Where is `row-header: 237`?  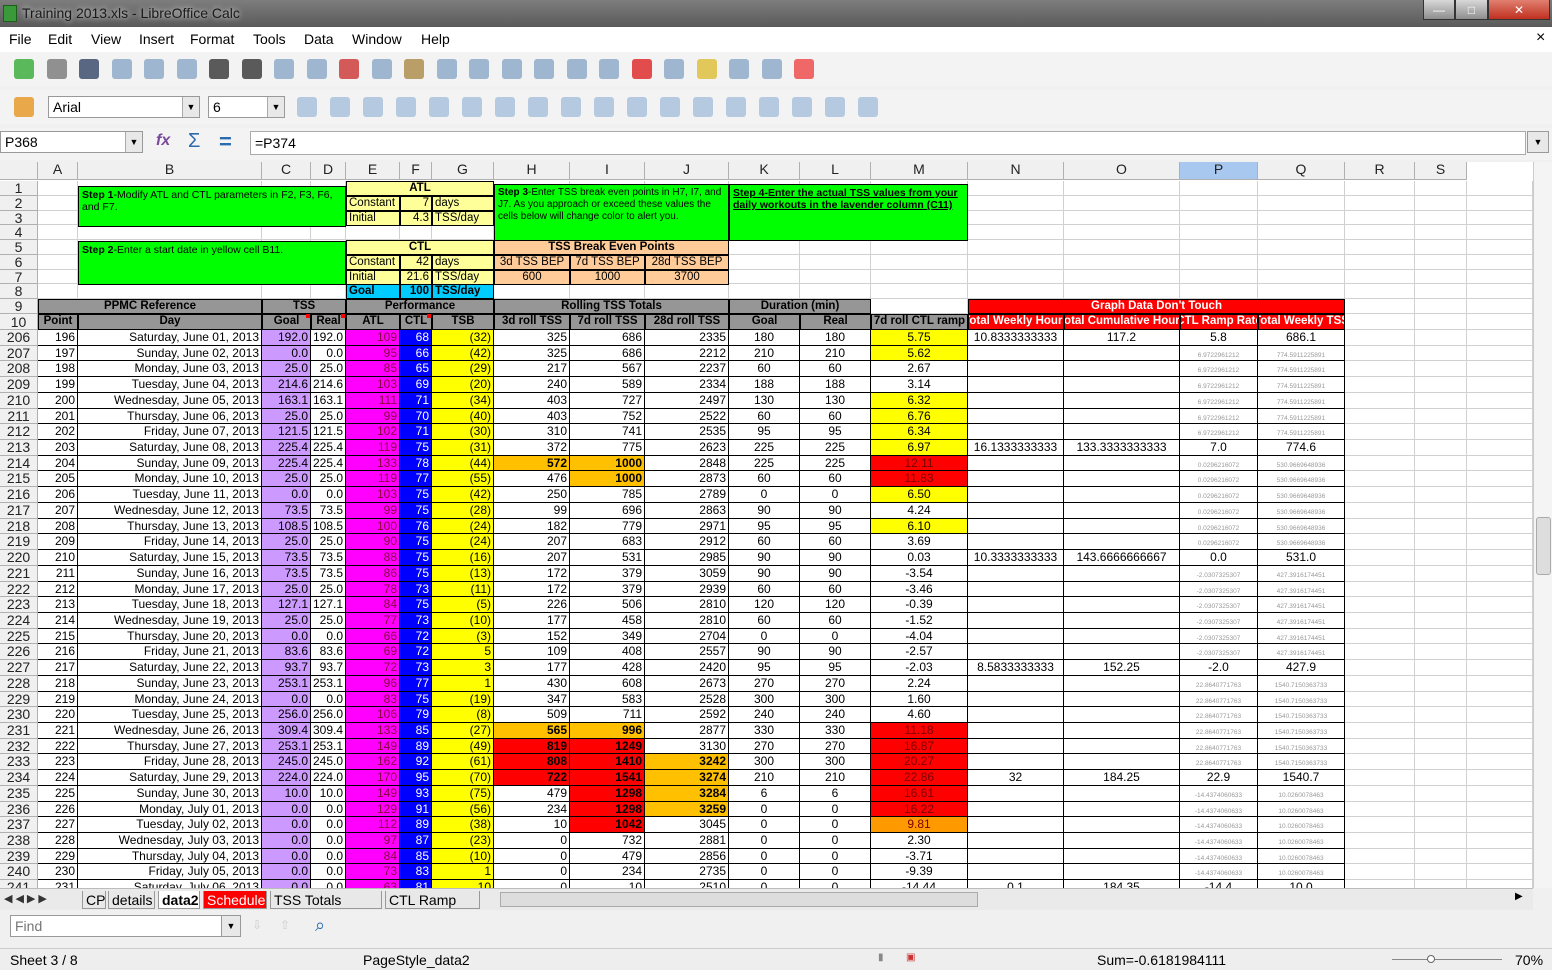
row-header: 237 is located at coordinates (19, 825).